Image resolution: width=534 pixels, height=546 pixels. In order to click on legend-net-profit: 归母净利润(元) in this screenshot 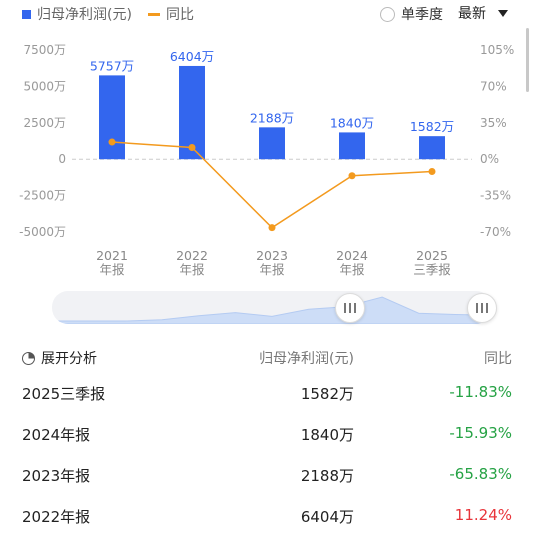, I will do `click(77, 14)`.